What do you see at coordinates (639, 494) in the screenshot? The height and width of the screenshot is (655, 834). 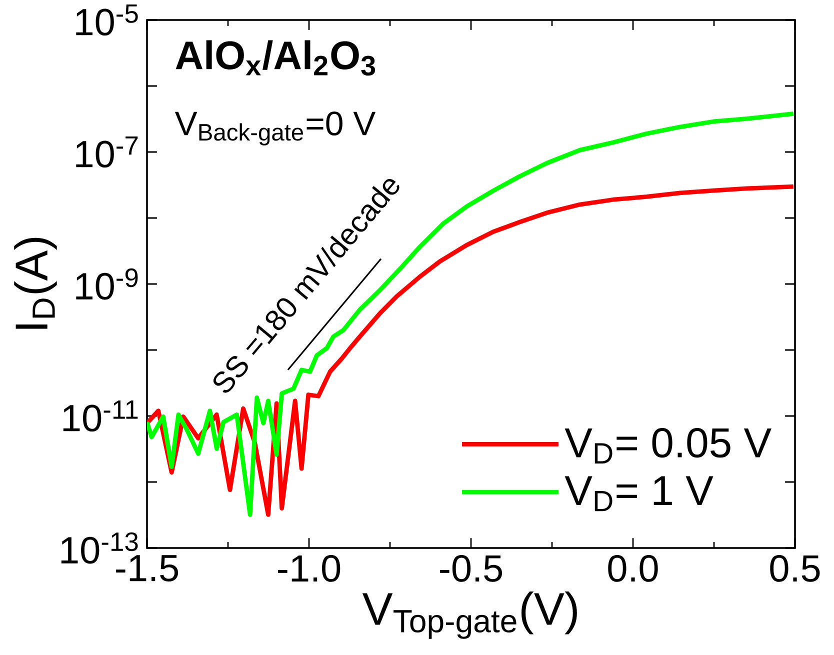 I see `legend-label: V$_{D}$= 1 V` at bounding box center [639, 494].